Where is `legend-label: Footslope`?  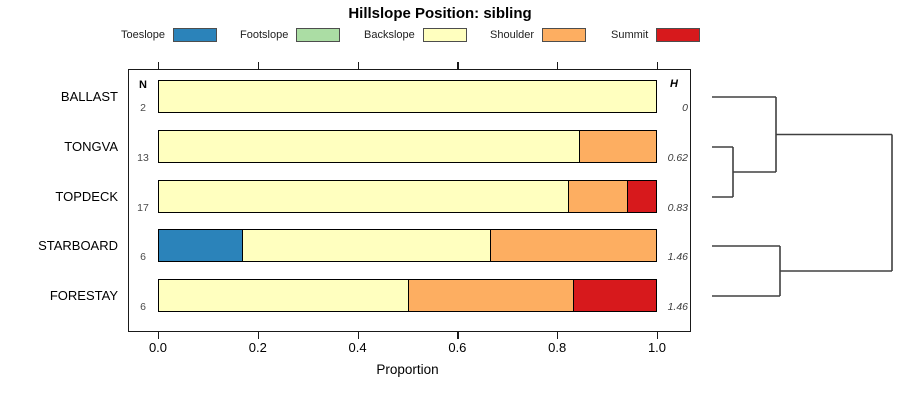
legend-label: Footslope is located at coordinates (264, 35).